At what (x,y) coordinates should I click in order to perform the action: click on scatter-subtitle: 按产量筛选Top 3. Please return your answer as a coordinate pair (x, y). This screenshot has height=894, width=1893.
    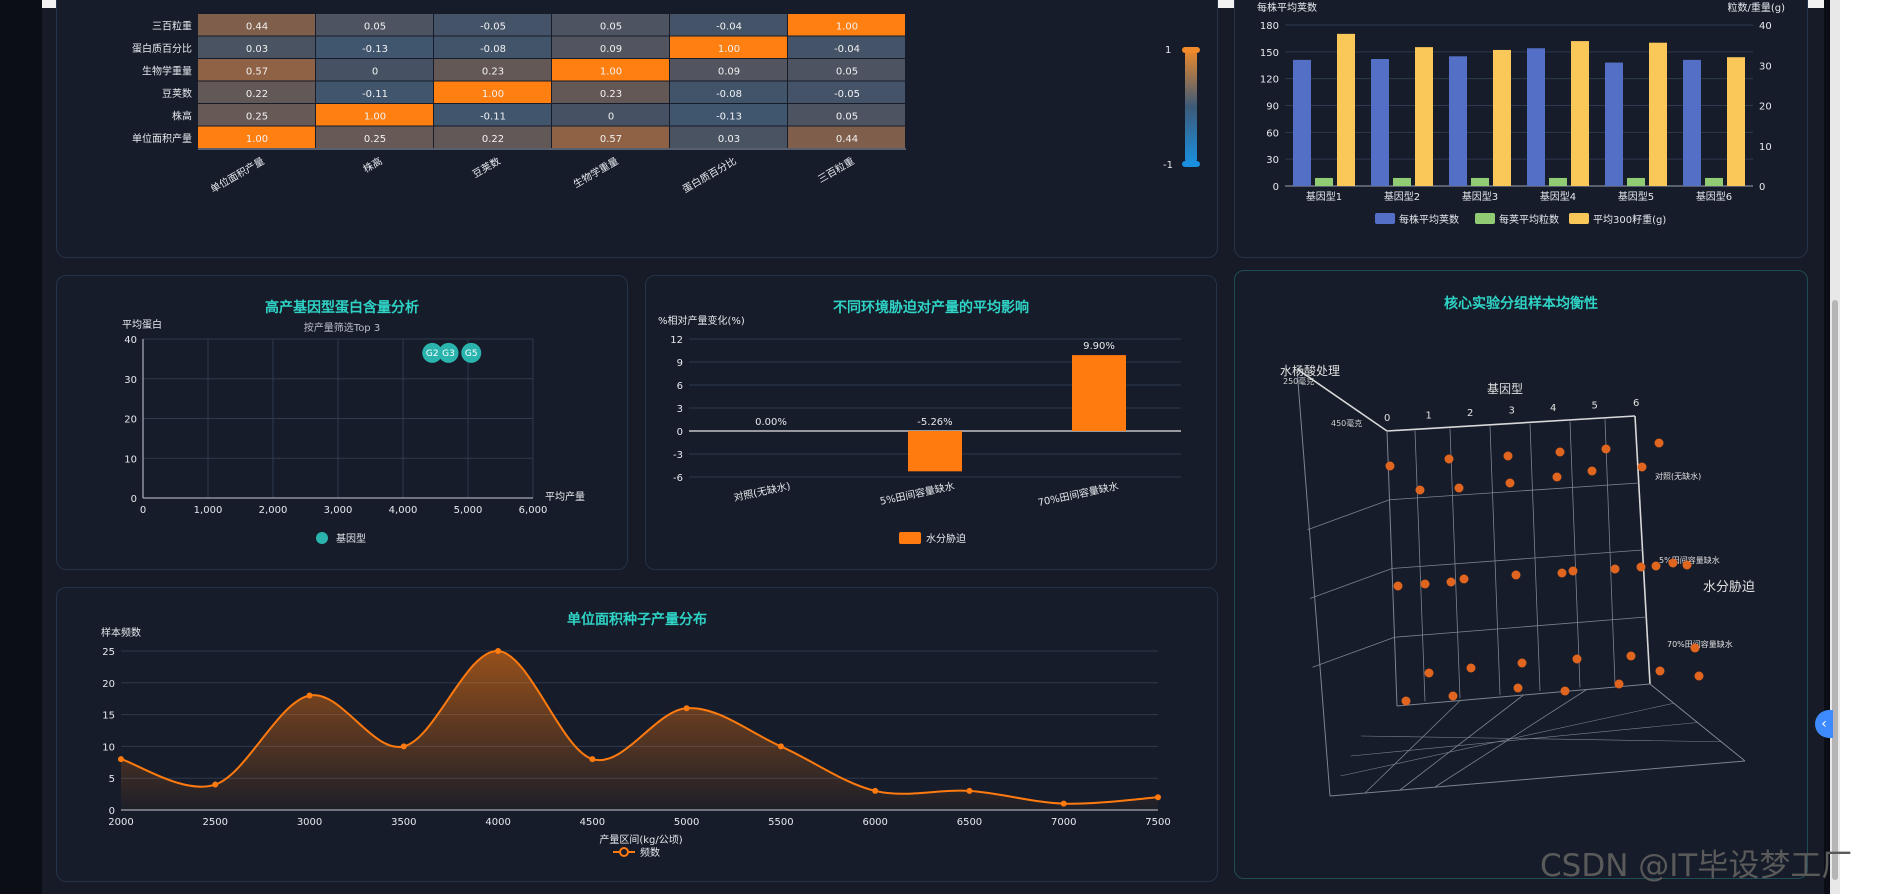
    Looking at the image, I should click on (342, 327).